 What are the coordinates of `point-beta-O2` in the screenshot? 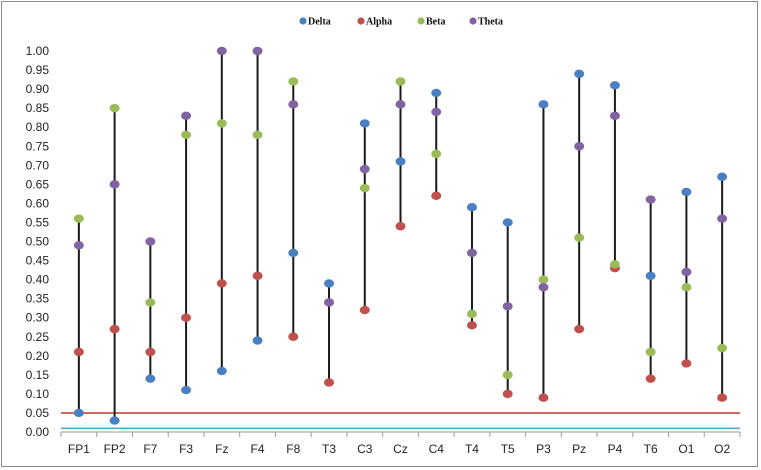 It's located at (722, 348).